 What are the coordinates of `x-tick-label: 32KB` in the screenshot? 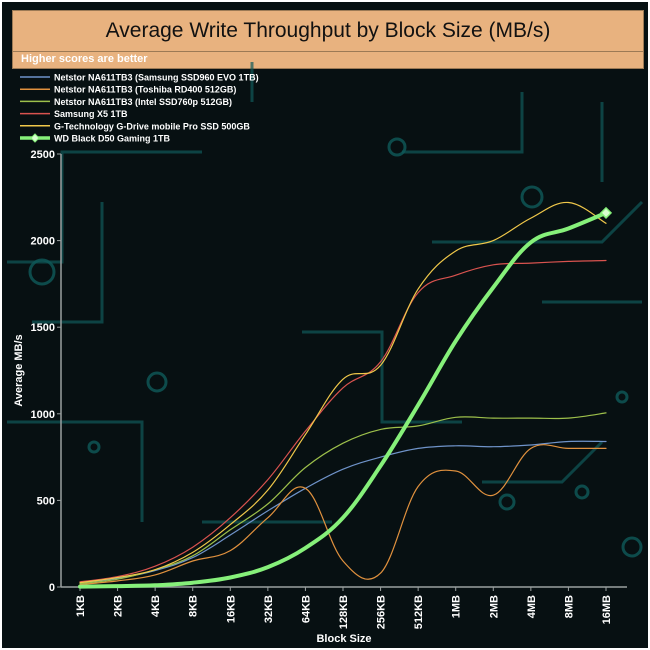 It's located at (269, 609).